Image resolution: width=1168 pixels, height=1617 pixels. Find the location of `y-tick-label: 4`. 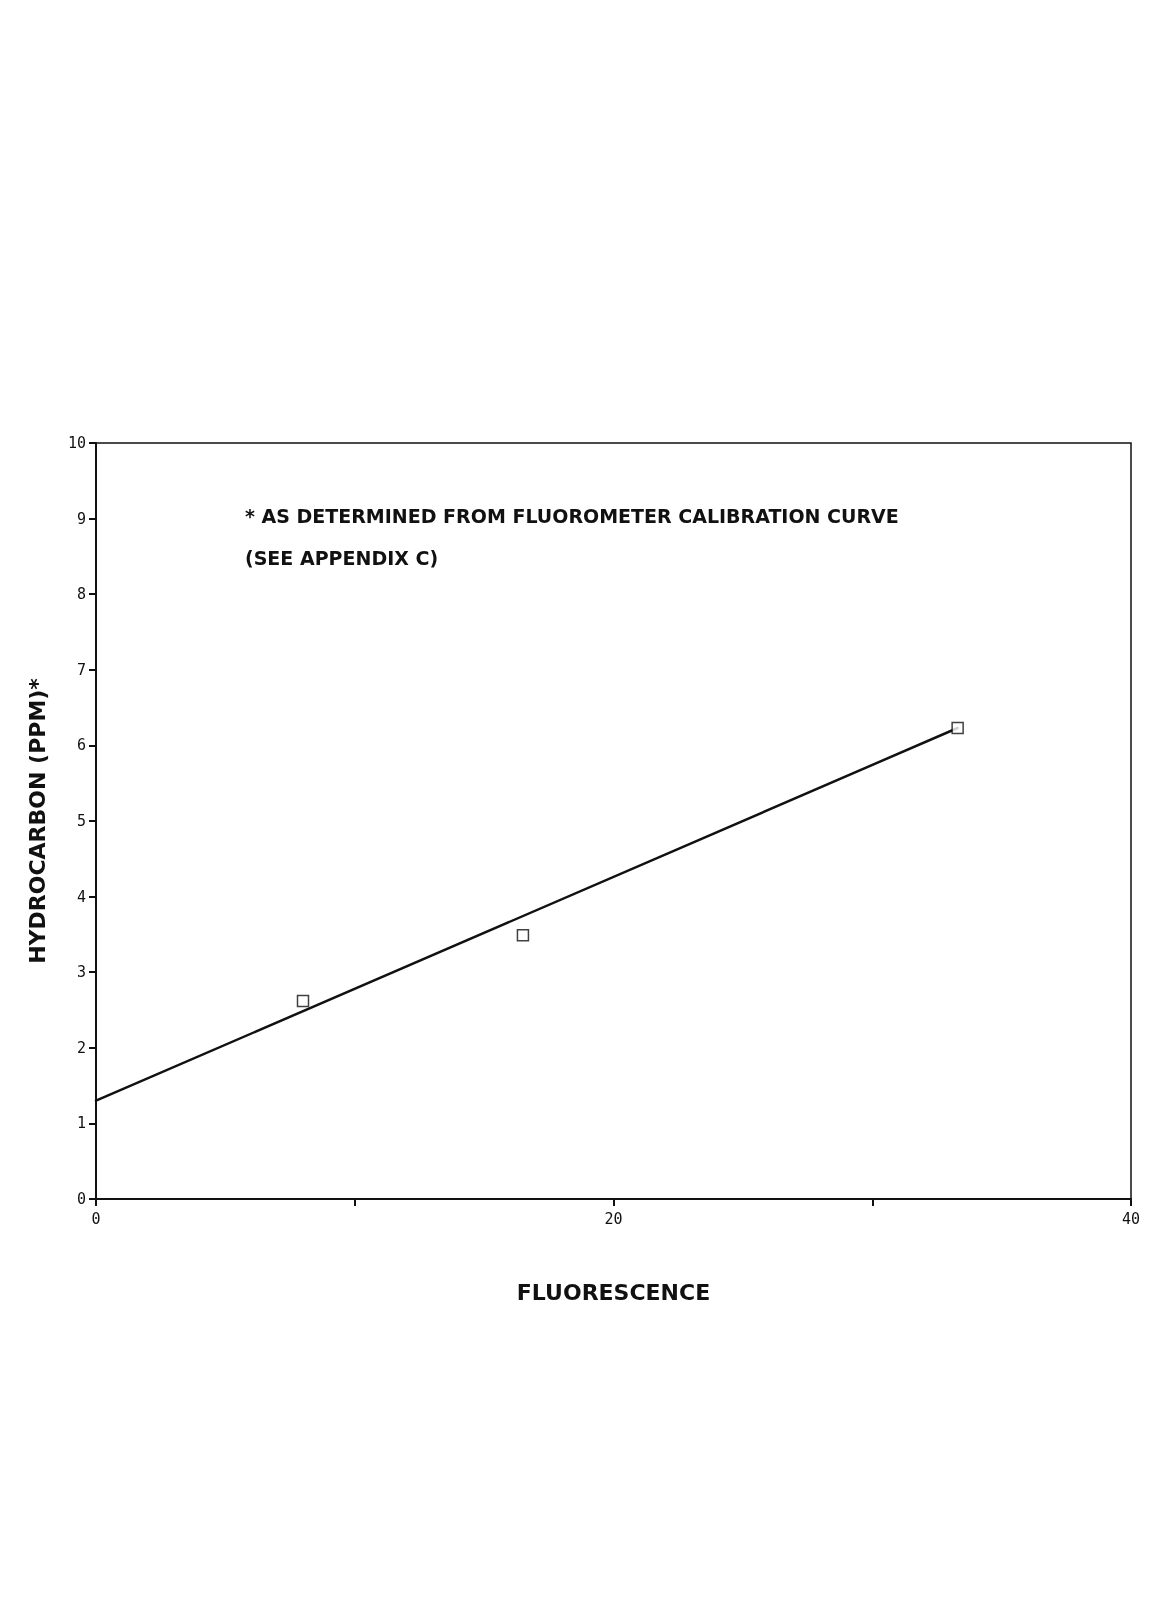

y-tick-label: 4 is located at coordinates (81, 896).